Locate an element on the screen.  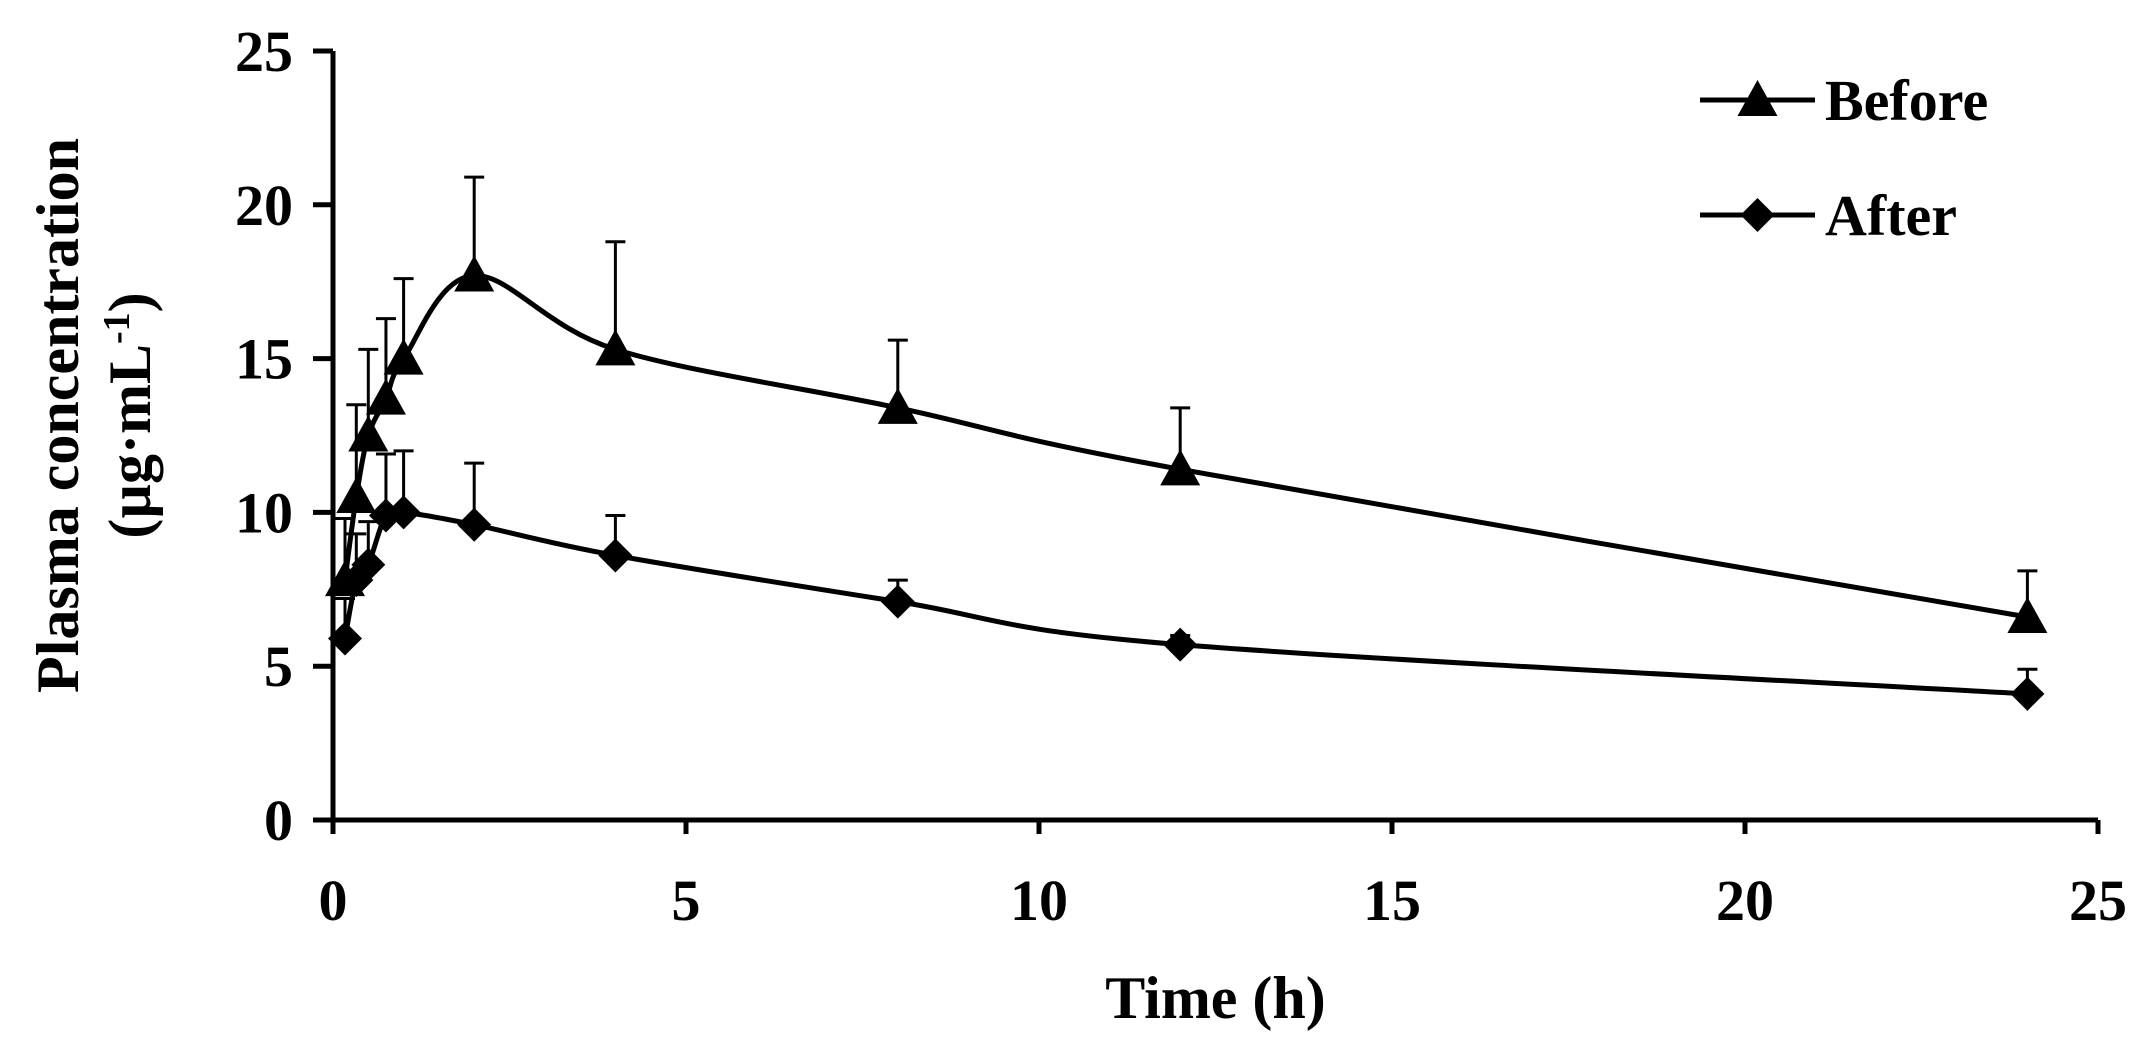
x-tick-label: 15 is located at coordinates (1392, 900).